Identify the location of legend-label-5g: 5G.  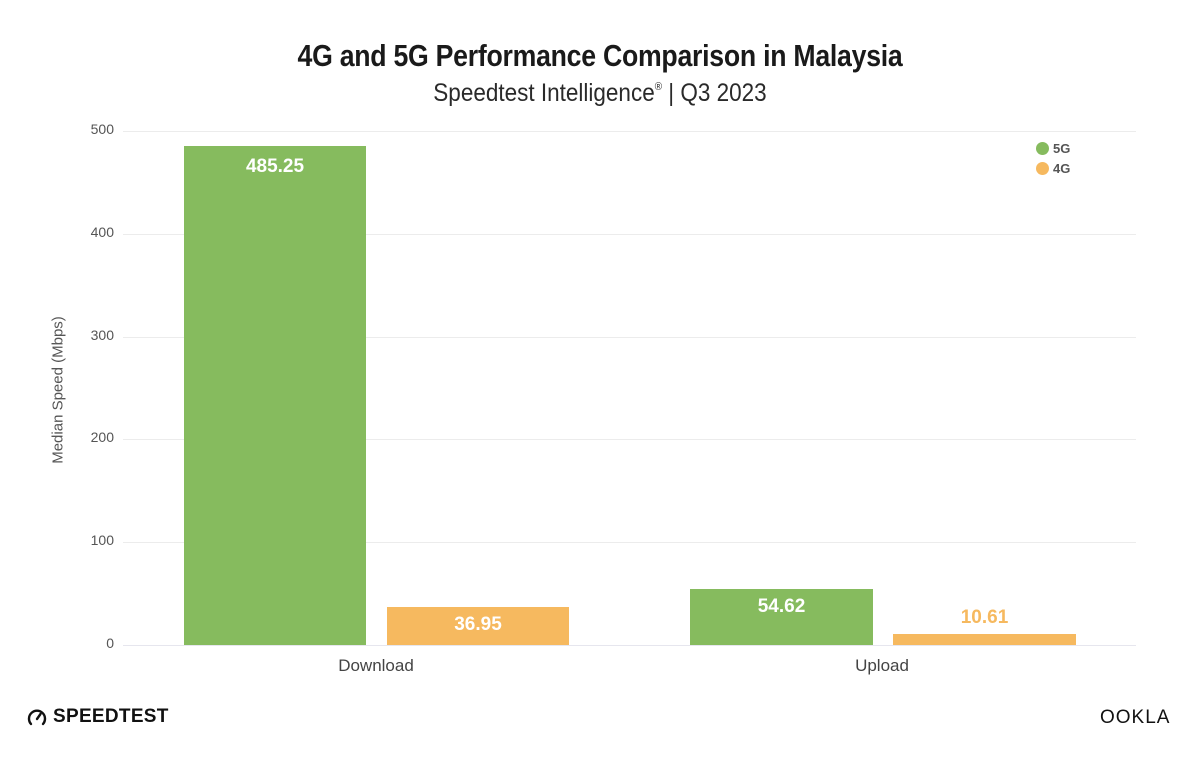
(1062, 148).